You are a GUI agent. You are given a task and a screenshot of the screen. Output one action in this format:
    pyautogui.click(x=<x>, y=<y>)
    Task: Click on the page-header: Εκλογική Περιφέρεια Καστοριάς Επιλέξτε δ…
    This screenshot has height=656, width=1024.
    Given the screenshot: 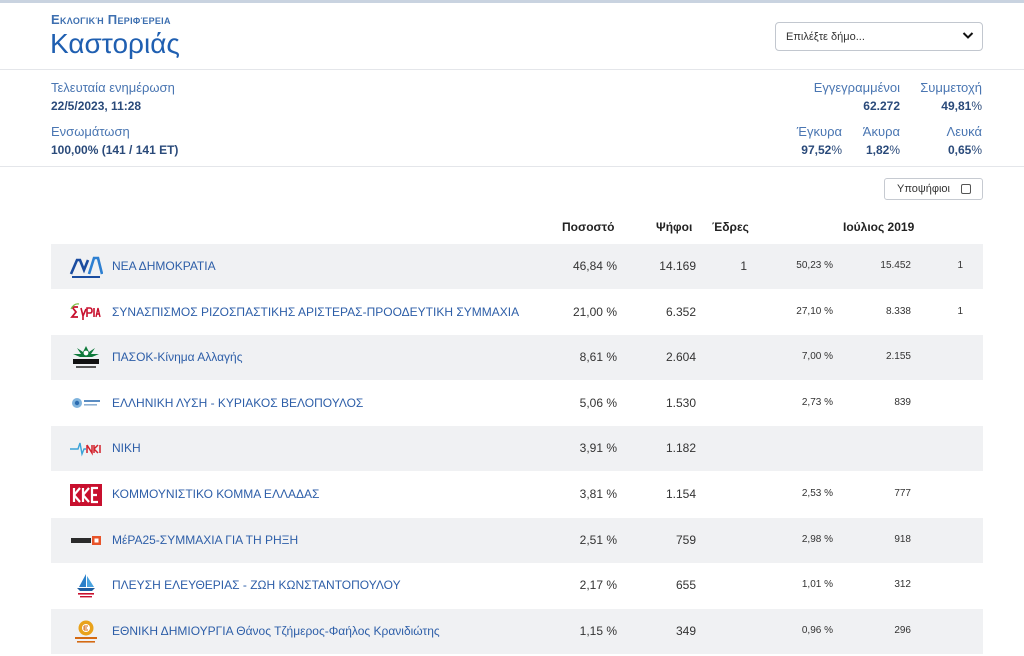 What is the action you would take?
    pyautogui.click(x=512, y=36)
    